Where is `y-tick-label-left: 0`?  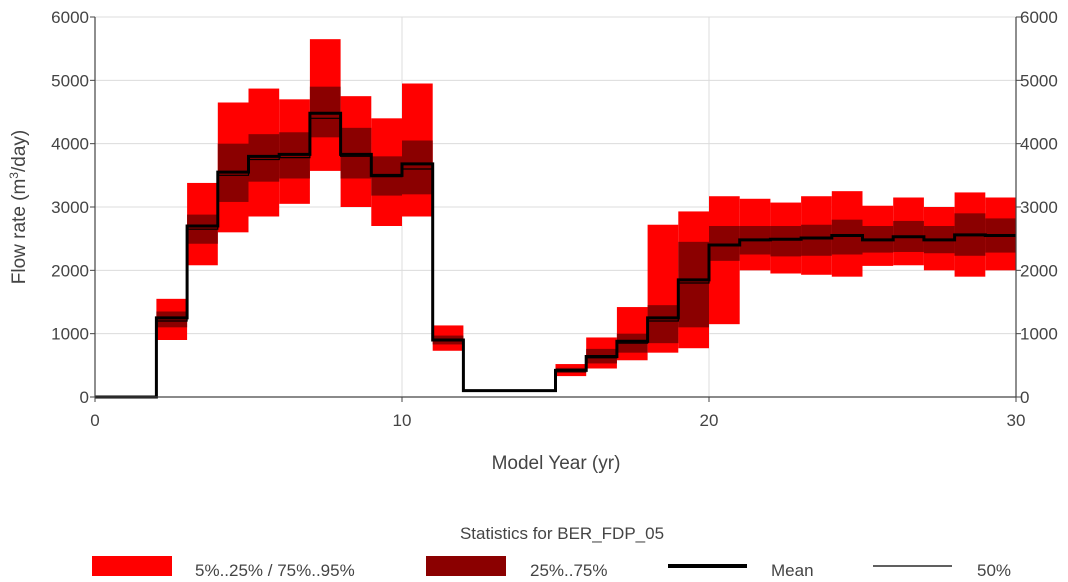
y-tick-label-left: 0 is located at coordinates (84, 397).